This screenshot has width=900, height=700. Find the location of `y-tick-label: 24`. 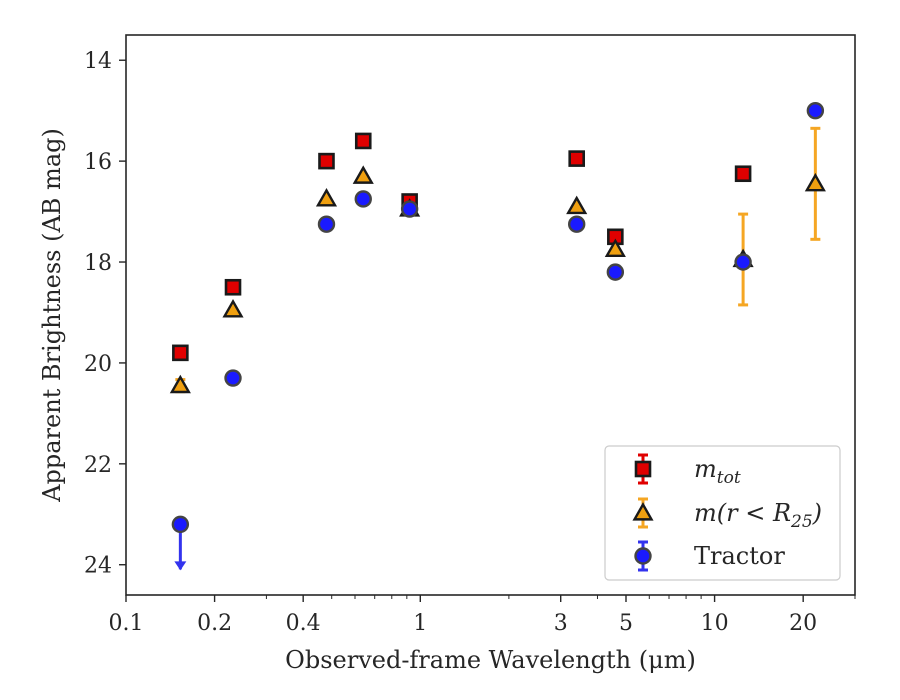

y-tick-label: 24 is located at coordinates (98, 566).